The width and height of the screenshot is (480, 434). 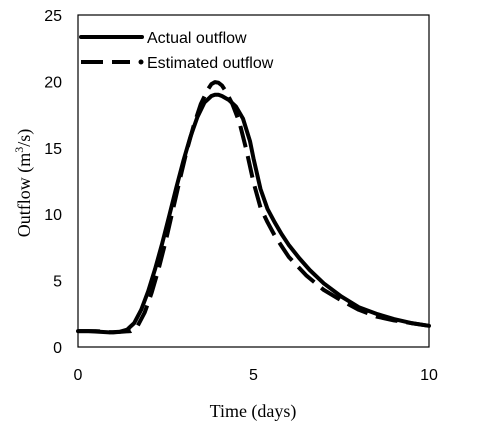 I want to click on legend-label-estimated: Estimated outflow, so click(x=210, y=63).